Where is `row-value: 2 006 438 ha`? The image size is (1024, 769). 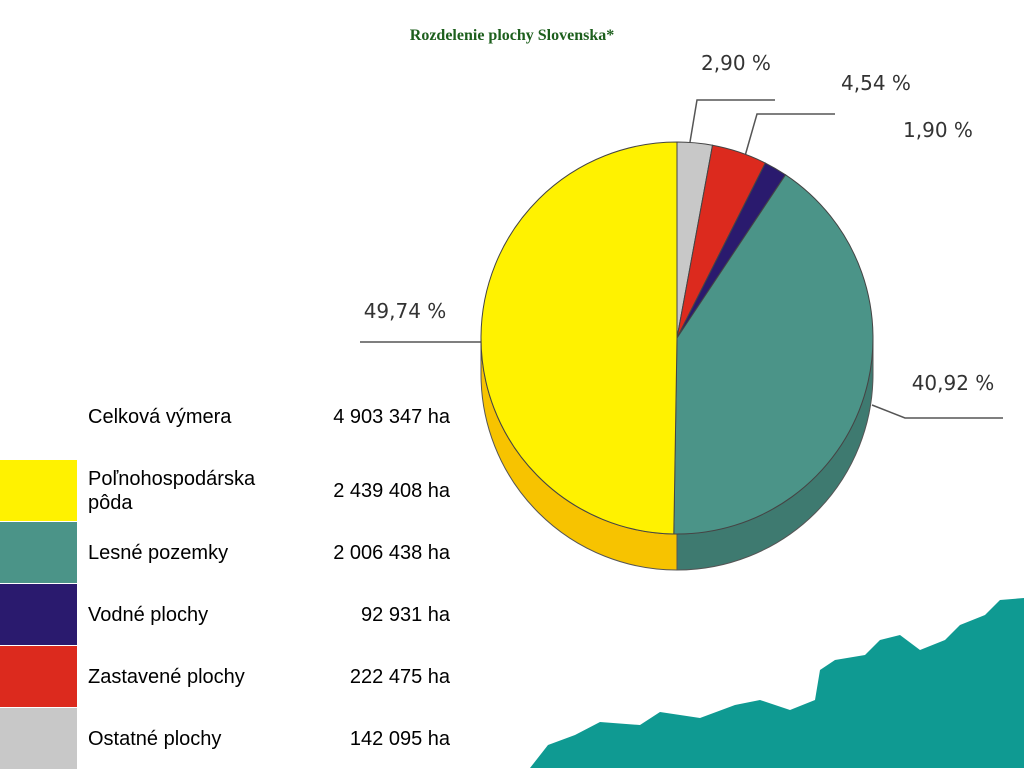 row-value: 2 006 438 ha is located at coordinates (391, 552).